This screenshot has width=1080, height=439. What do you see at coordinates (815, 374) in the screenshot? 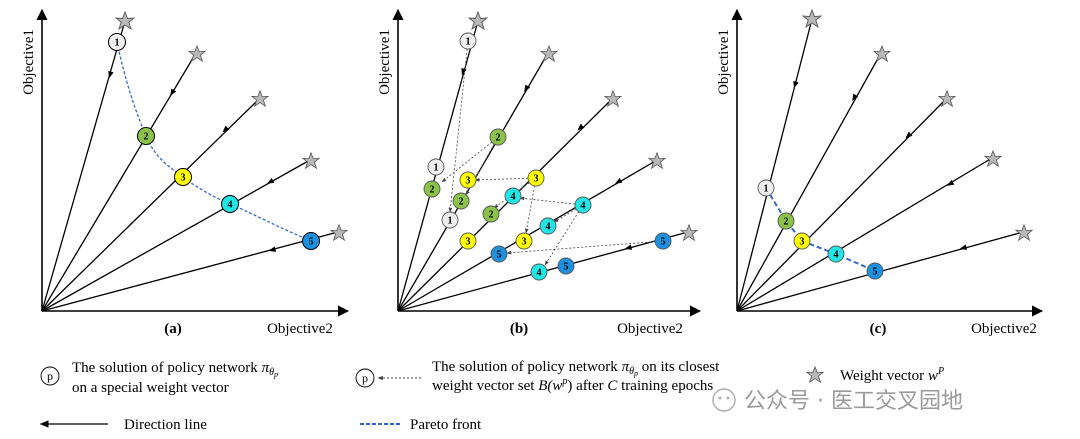
I see `legend-weight-star-icon` at bounding box center [815, 374].